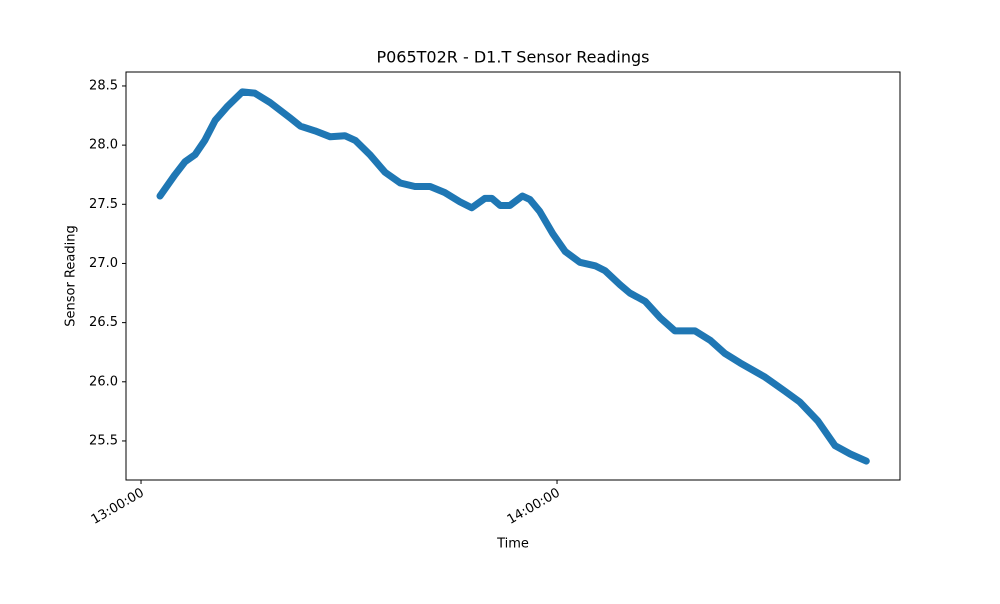 This screenshot has height=604, width=1000. What do you see at coordinates (512, 57) in the screenshot?
I see `chart-title: P065T02R - D1.T Sensor Readings` at bounding box center [512, 57].